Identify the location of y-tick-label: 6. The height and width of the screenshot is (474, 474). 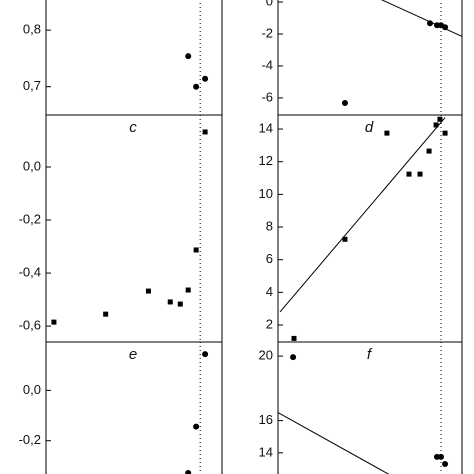
(269, 258).